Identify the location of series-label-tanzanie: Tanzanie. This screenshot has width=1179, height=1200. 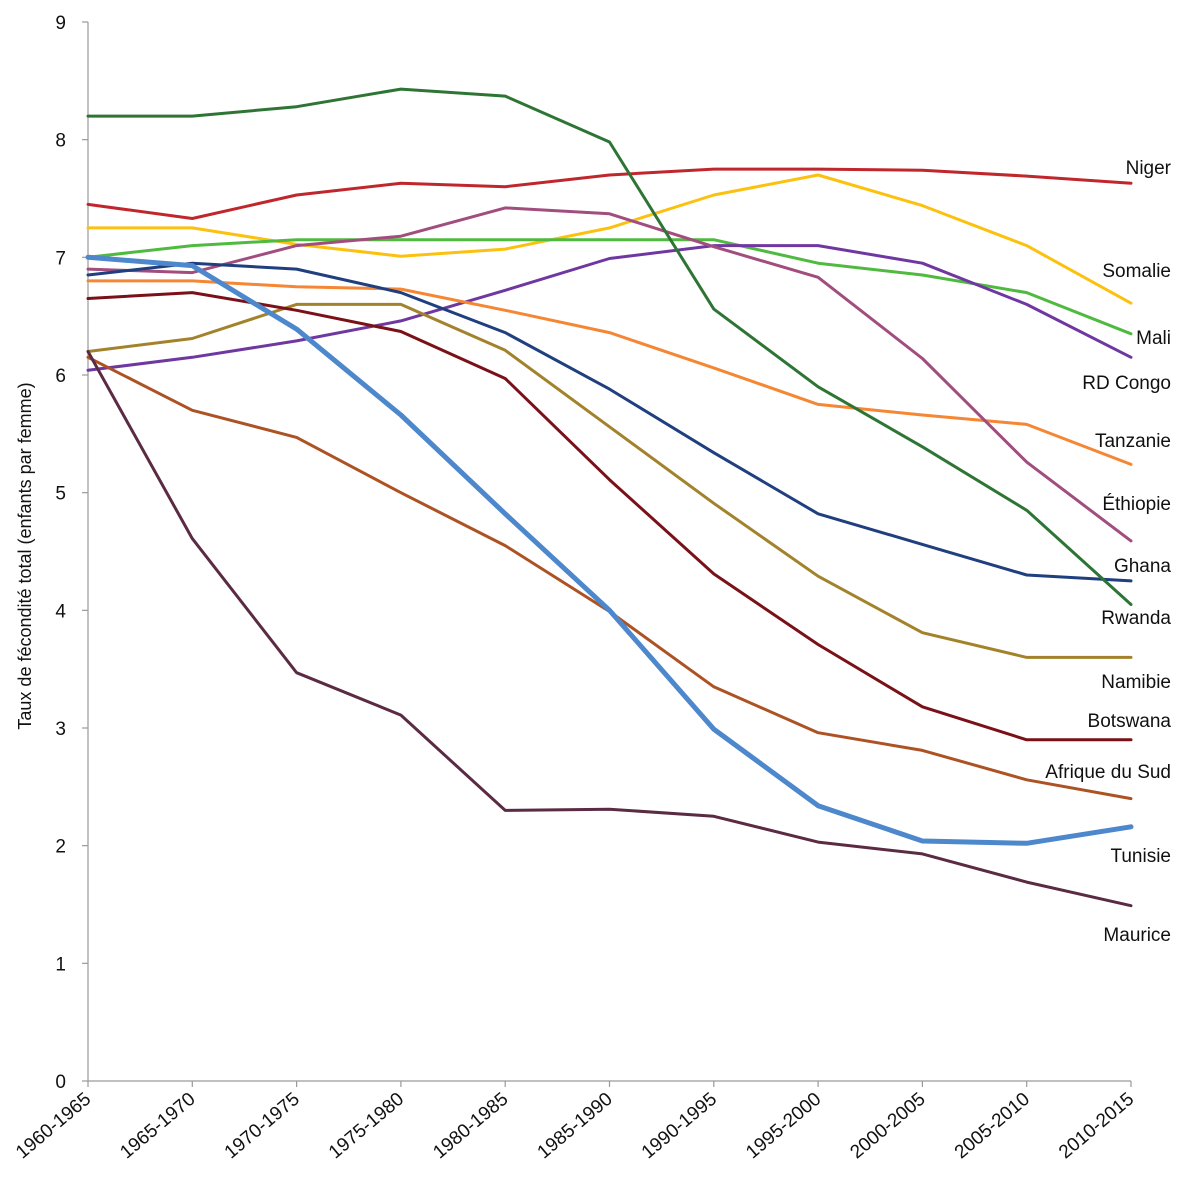
(1133, 441).